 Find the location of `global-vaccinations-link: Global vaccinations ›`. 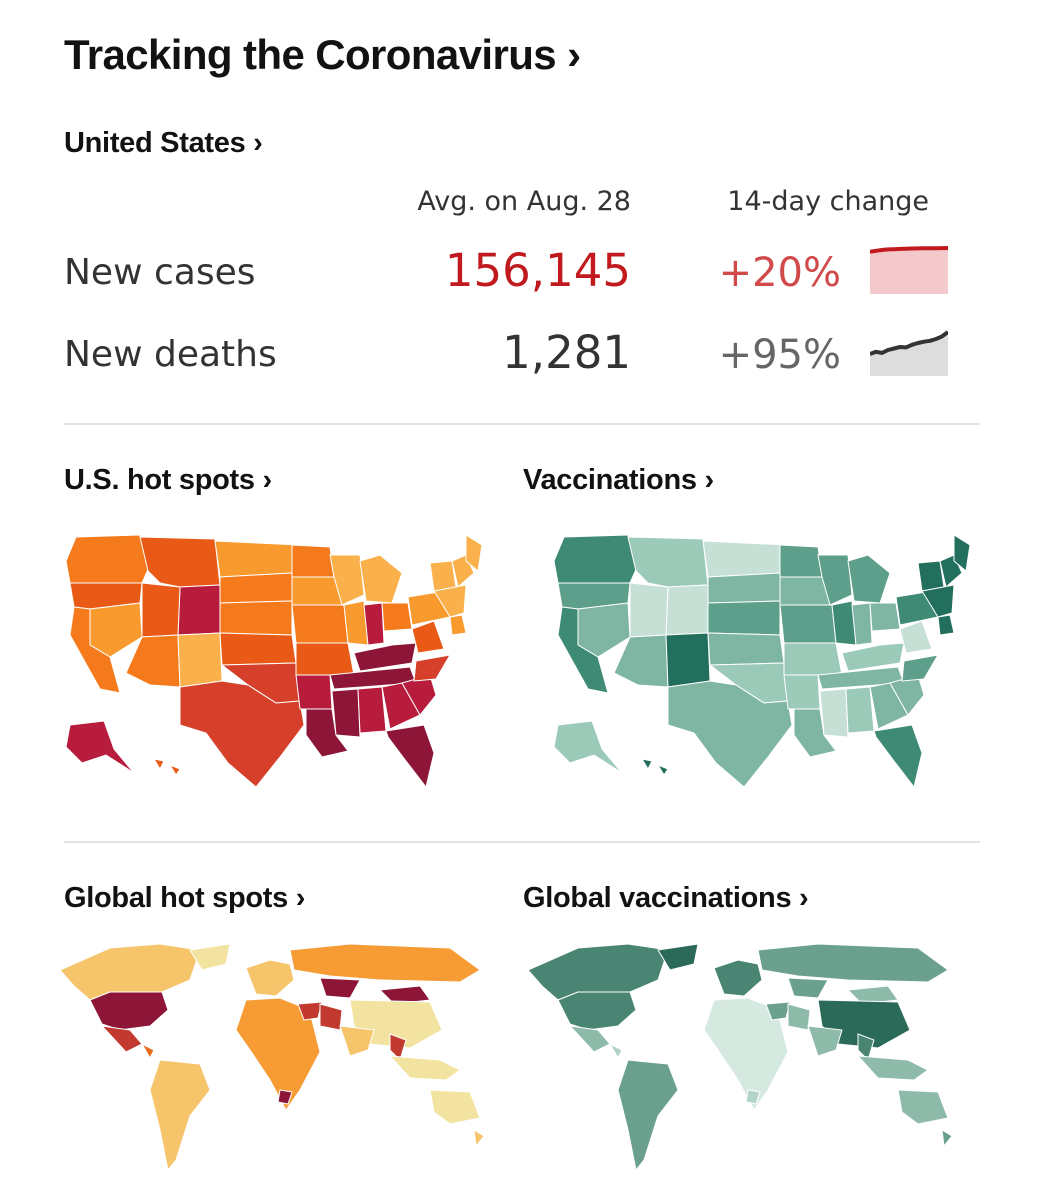

global-vaccinations-link: Global vaccinations › is located at coordinates (666, 898).